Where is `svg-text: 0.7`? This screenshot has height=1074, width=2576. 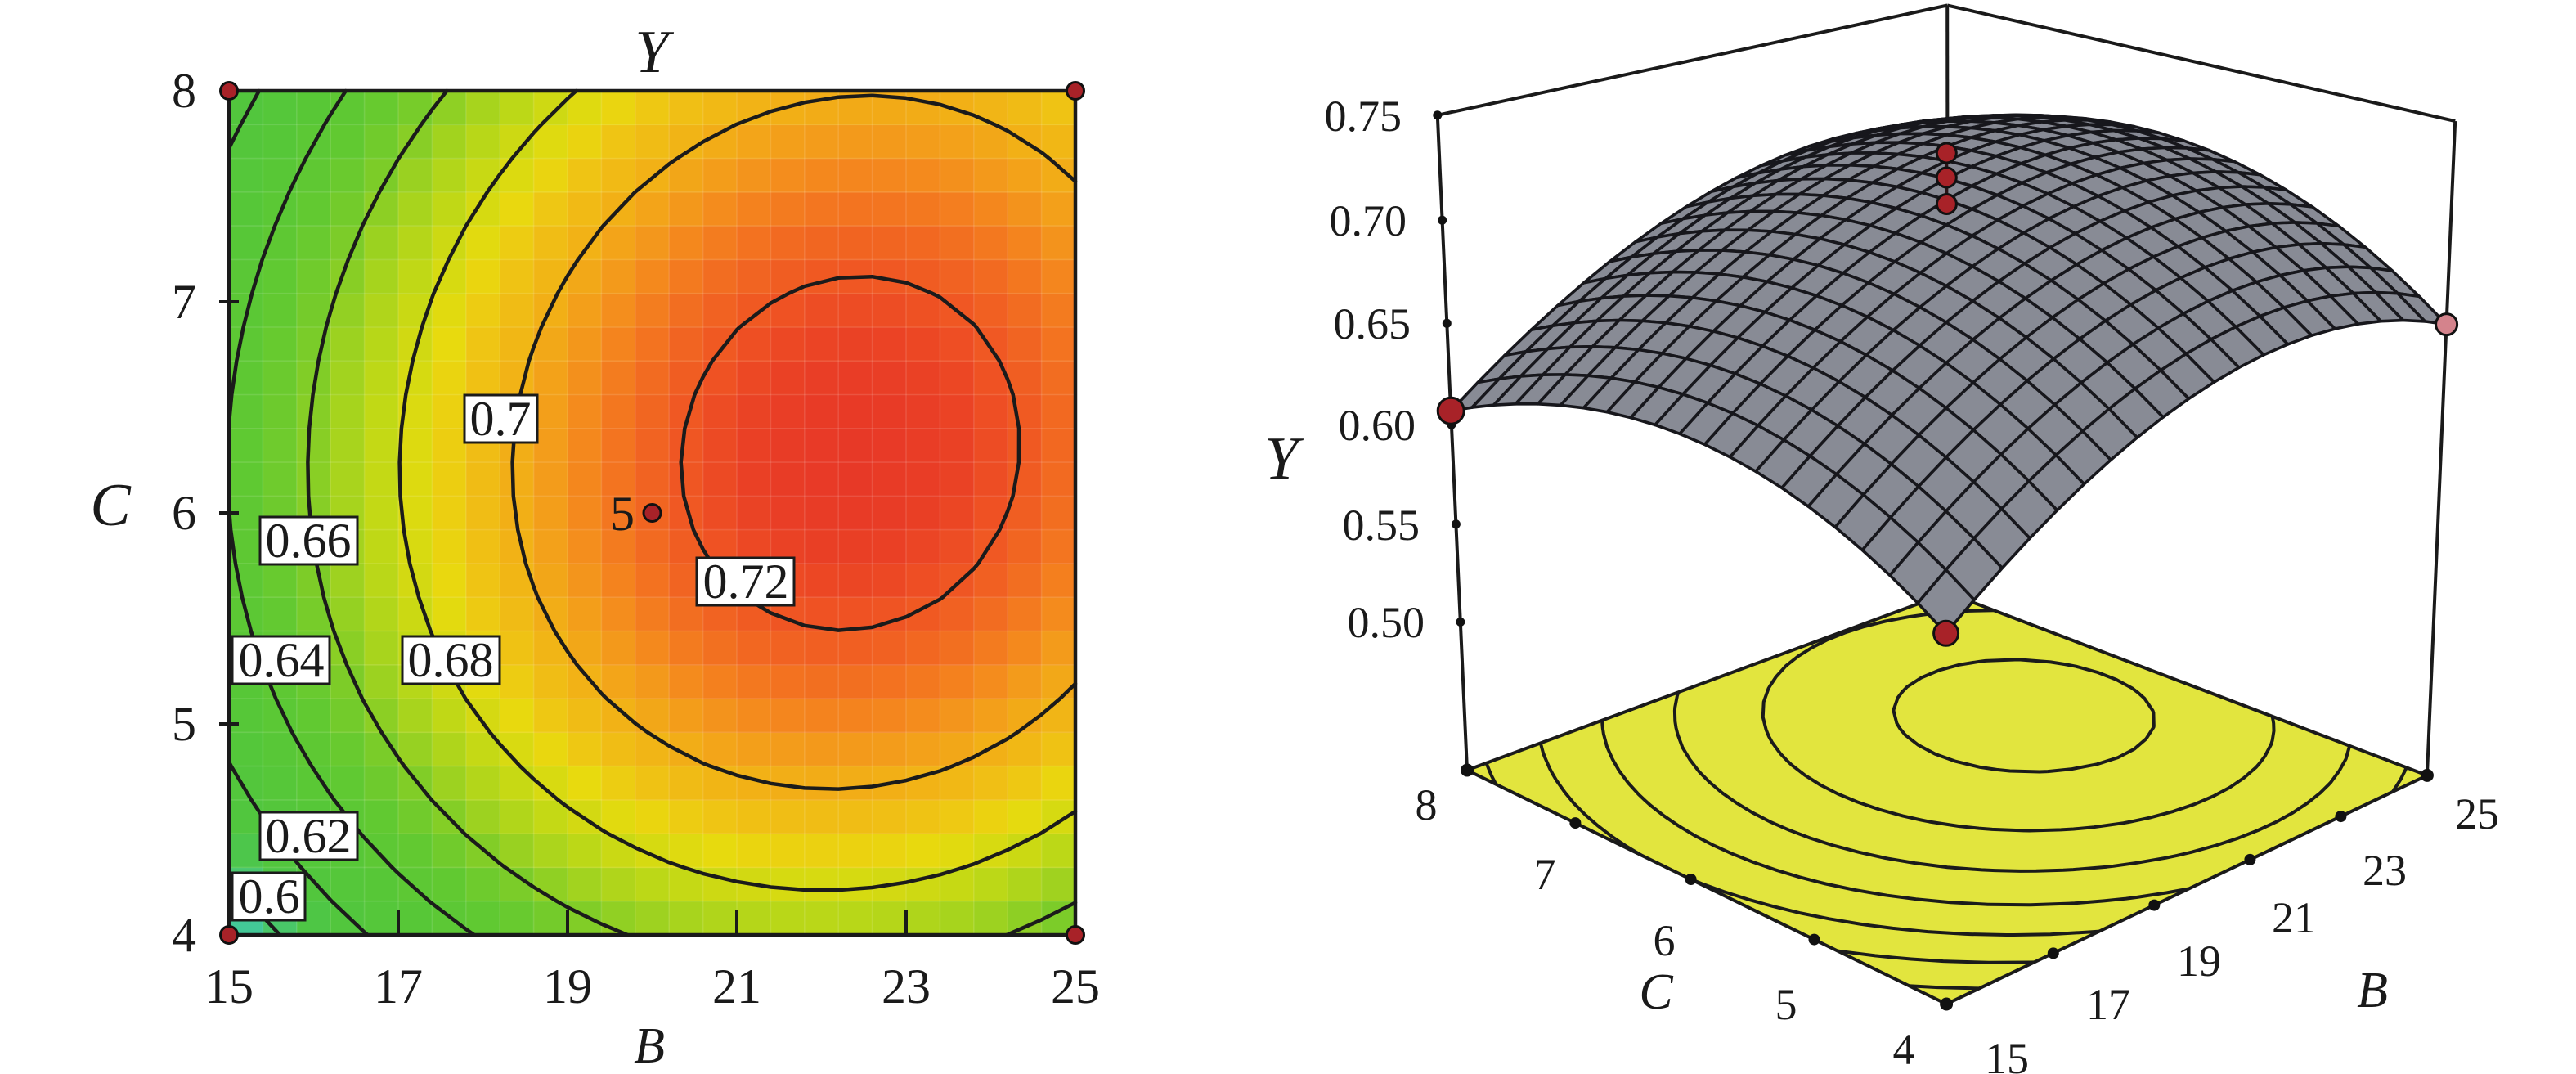 svg-text: 0.7 is located at coordinates (501, 419).